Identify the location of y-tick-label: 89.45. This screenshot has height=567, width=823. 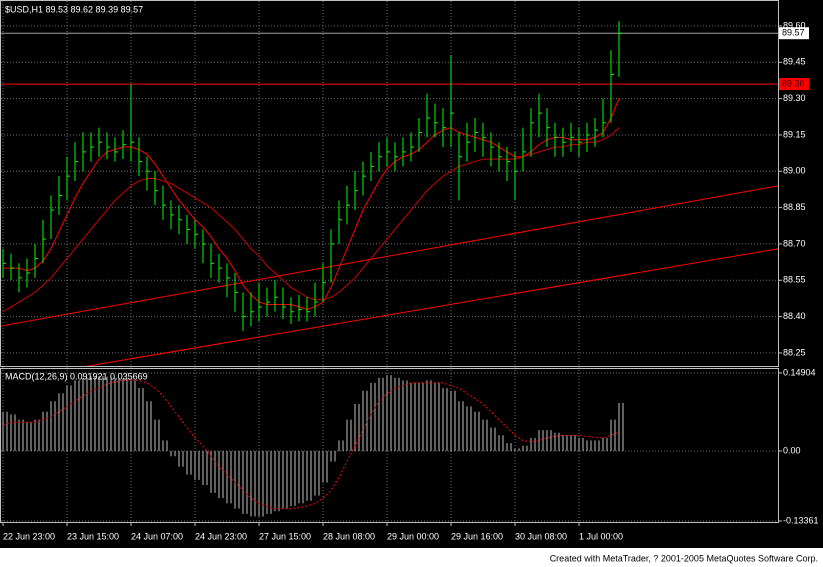
(794, 62).